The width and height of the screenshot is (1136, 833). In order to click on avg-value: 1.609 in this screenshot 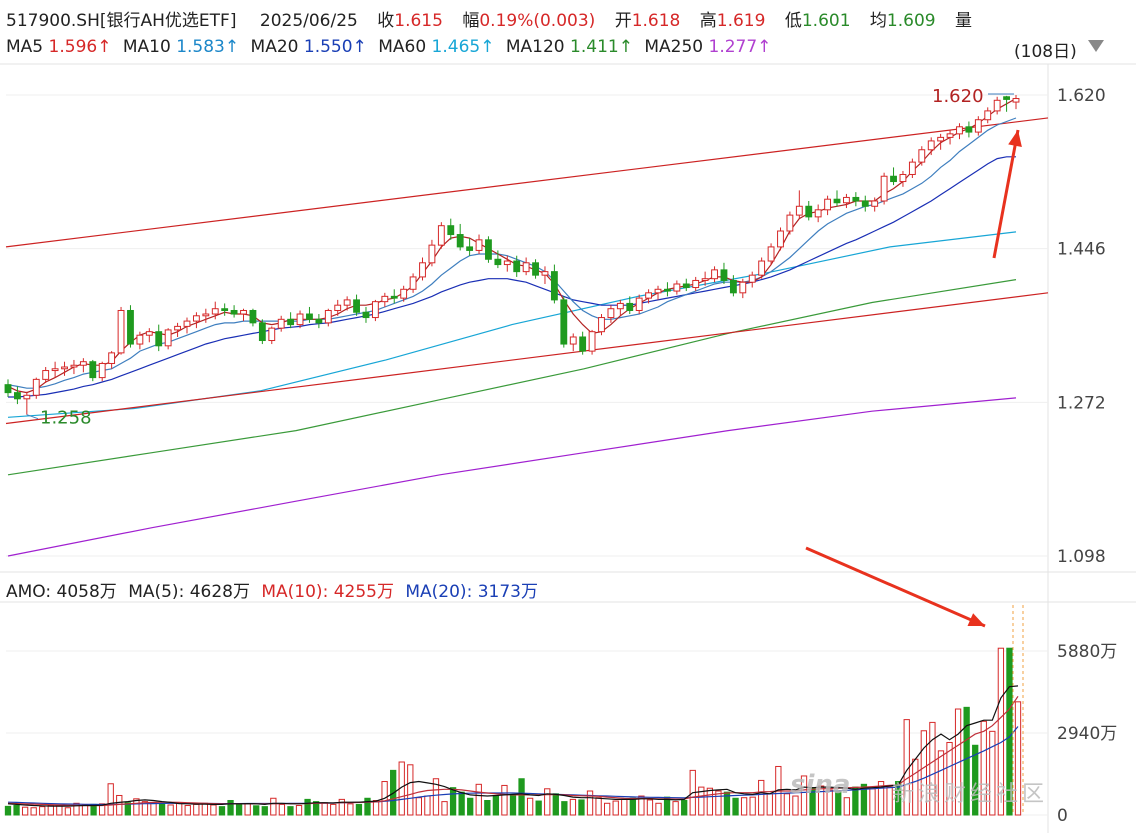, I will do `click(911, 21)`.